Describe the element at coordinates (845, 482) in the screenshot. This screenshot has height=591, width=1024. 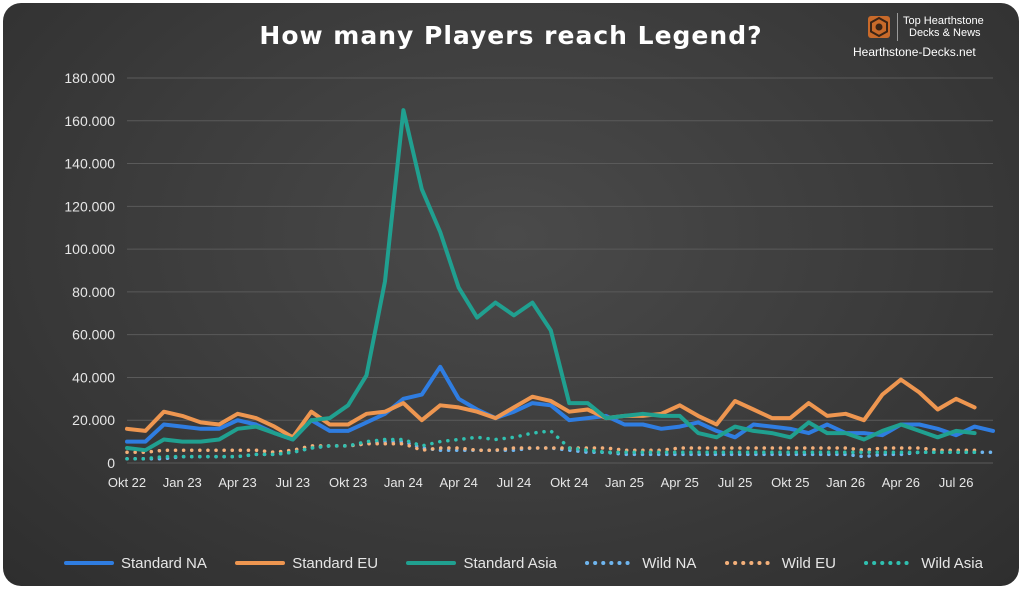
I see `x-tick-label: Jan 26` at that location.